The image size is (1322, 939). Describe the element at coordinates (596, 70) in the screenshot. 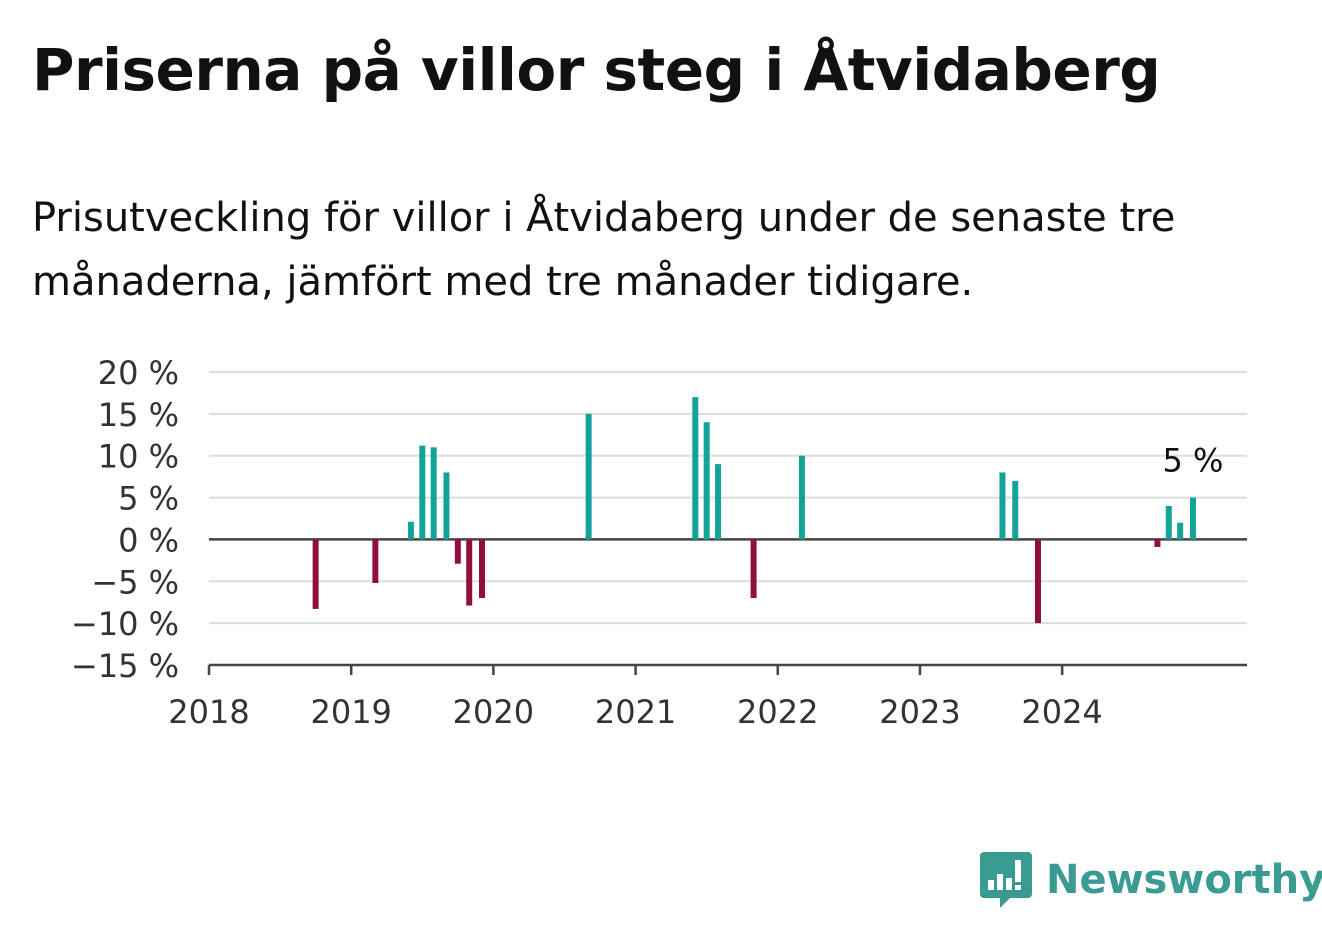

I see `chart-title: Priserna på villor steg i Åtvidaberg` at that location.